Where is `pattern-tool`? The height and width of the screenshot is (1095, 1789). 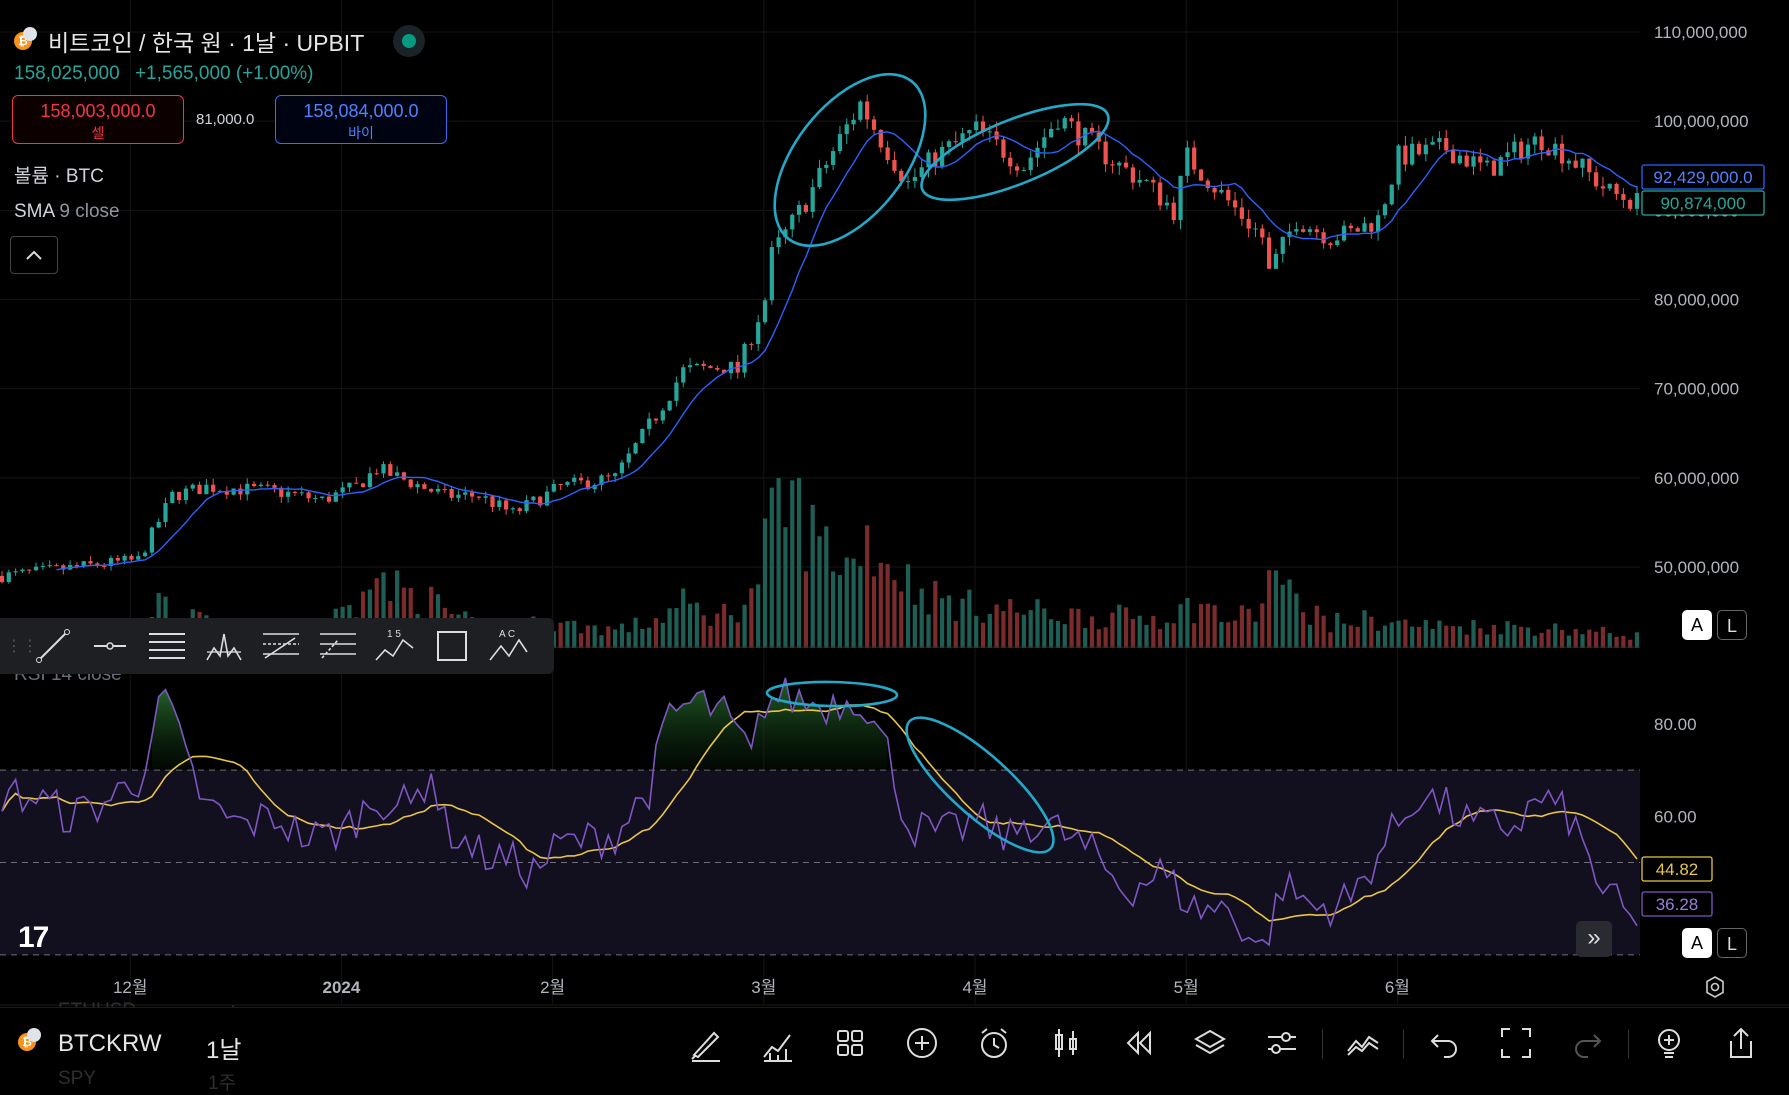
pattern-tool is located at coordinates (223, 646).